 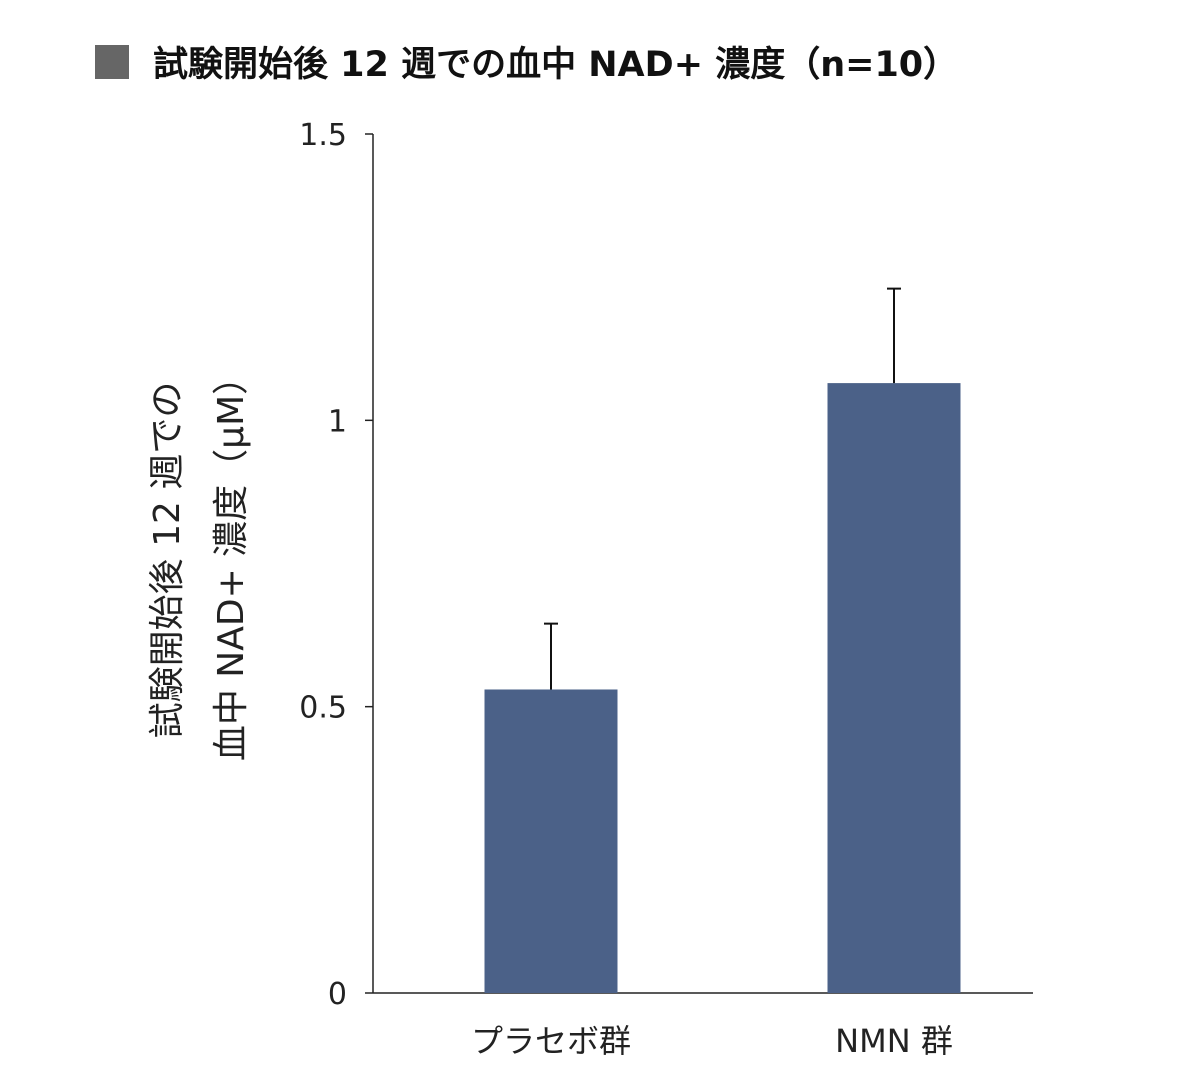 I want to click on chart-title: 試験開始後 12 週での血中 NAD+ 濃度（n=10）, so click(x=526, y=61).